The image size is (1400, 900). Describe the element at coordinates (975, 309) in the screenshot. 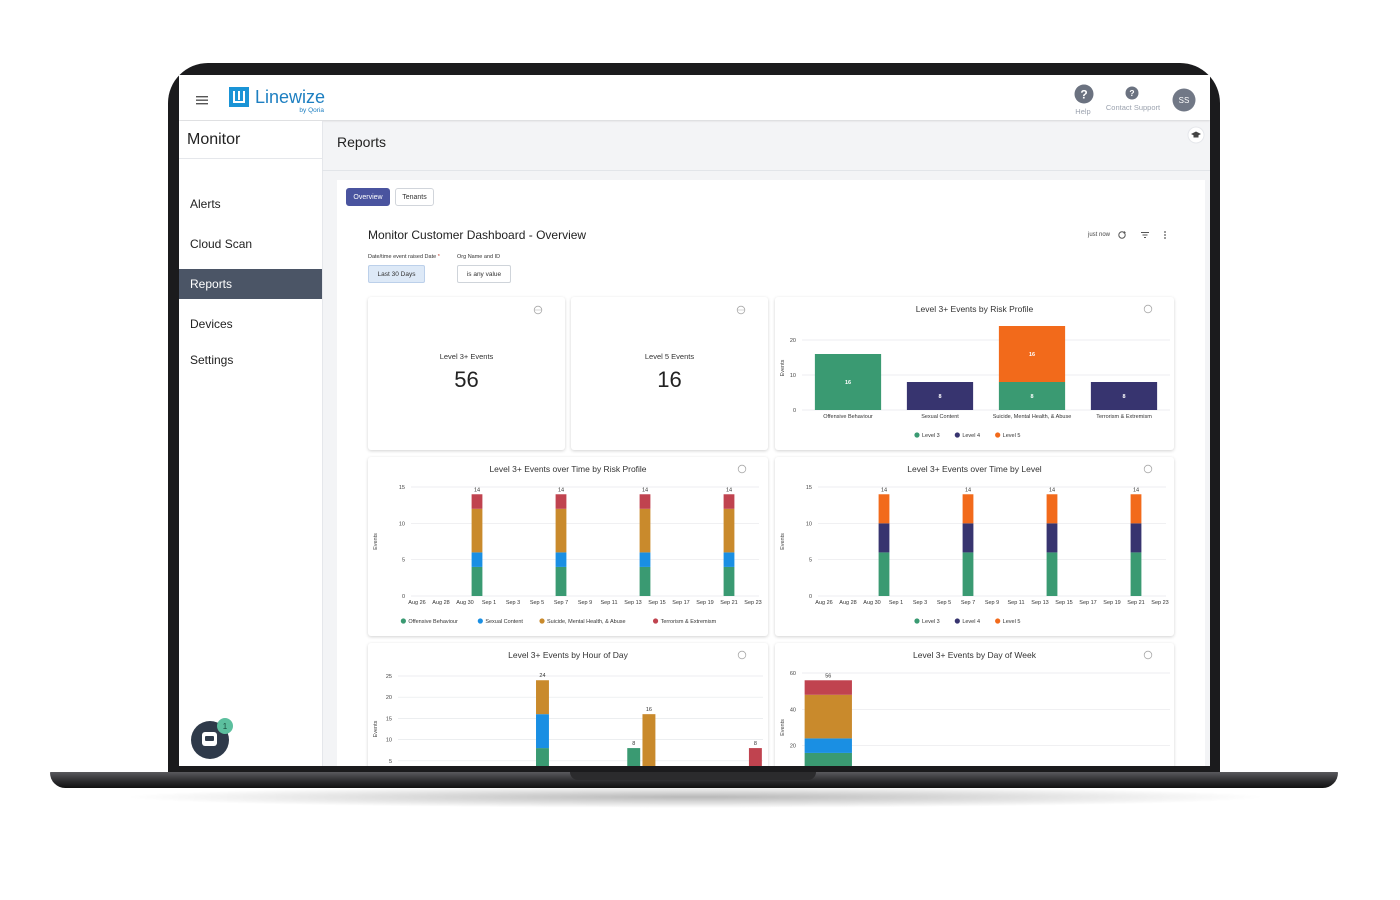

I see `chart-title: Level 3+ Events by Risk Profile` at that location.